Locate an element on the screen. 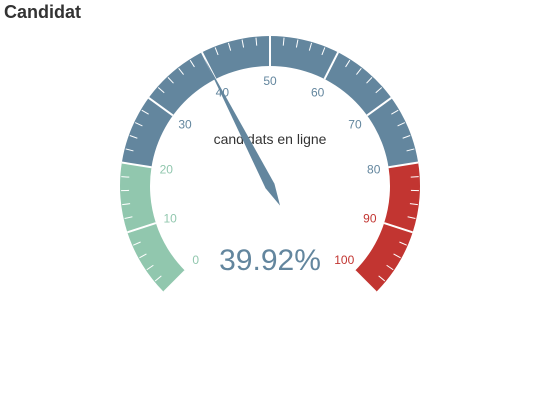 This screenshot has height=400, width=540. gauge-needle is located at coordinates (242, 131).